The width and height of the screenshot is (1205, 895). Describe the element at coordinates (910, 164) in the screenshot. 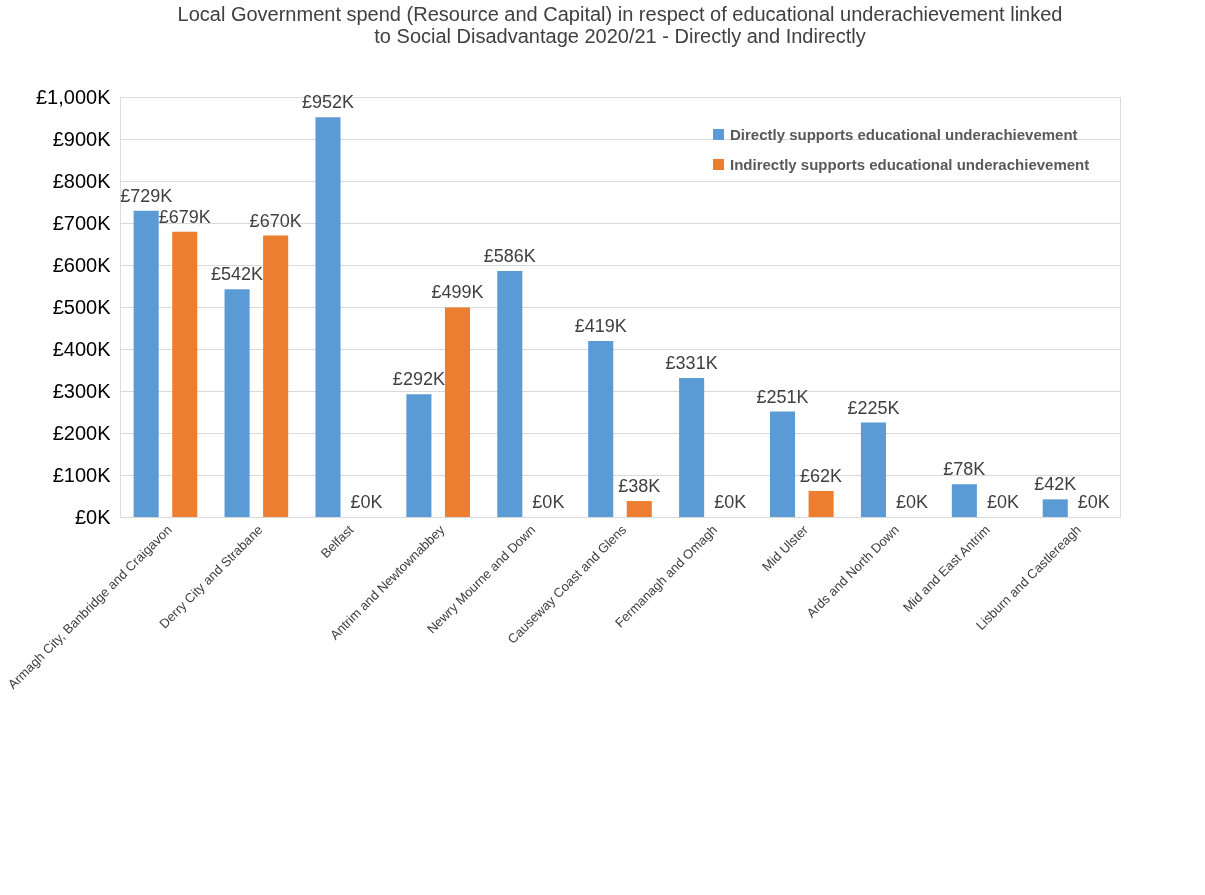

I see `legend-label: Indirectly supports educational underachievement` at that location.